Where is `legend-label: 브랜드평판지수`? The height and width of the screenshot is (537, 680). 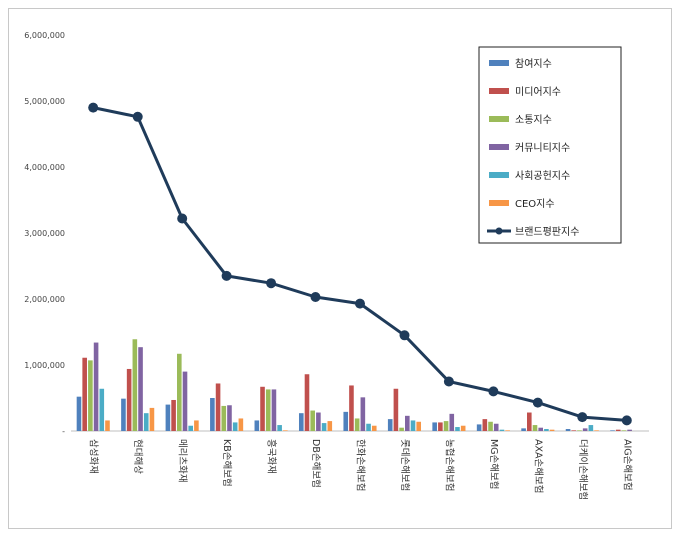 legend-label: 브랜드평판지수 is located at coordinates (547, 232).